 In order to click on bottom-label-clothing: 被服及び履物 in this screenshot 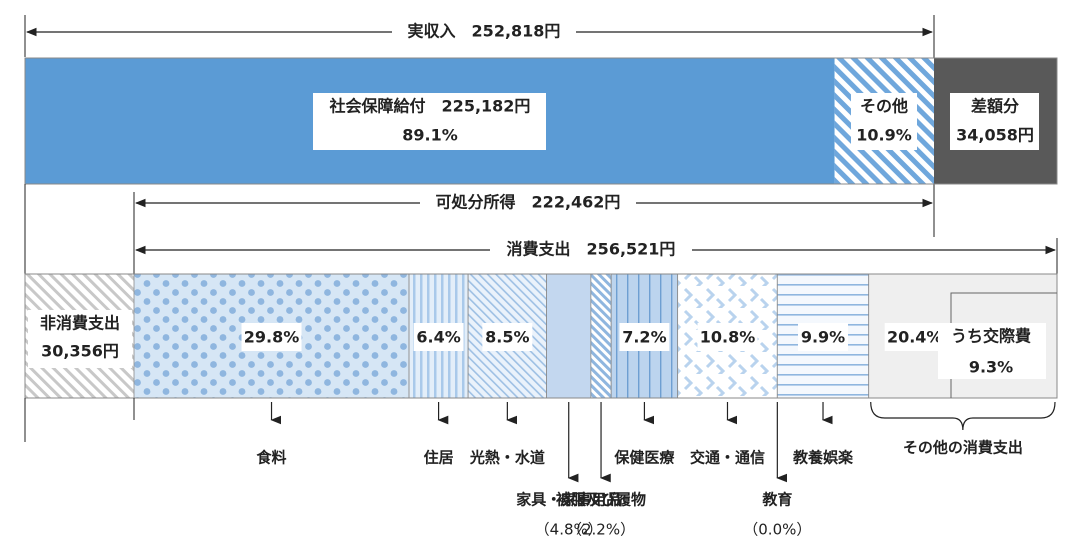, I will do `click(601, 500)`.